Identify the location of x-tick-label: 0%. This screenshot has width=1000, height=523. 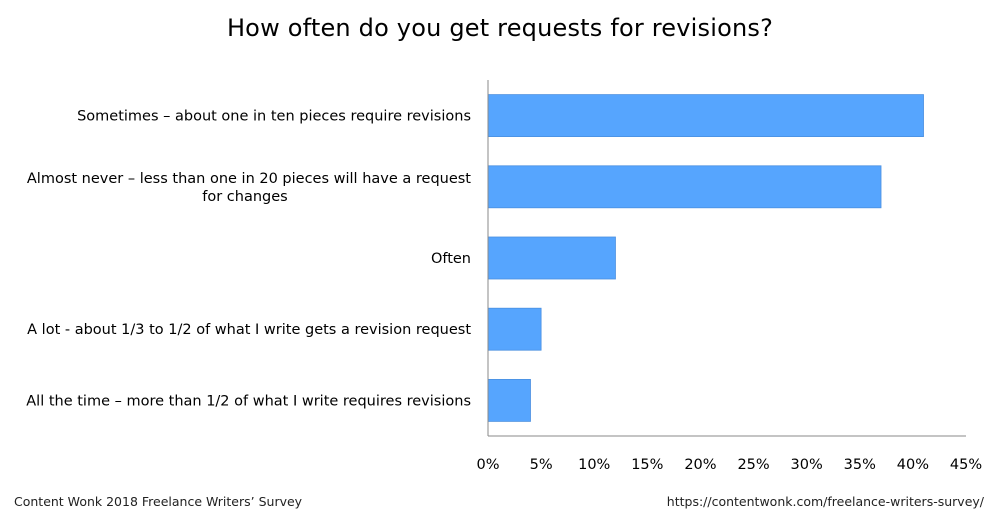
(487, 465).